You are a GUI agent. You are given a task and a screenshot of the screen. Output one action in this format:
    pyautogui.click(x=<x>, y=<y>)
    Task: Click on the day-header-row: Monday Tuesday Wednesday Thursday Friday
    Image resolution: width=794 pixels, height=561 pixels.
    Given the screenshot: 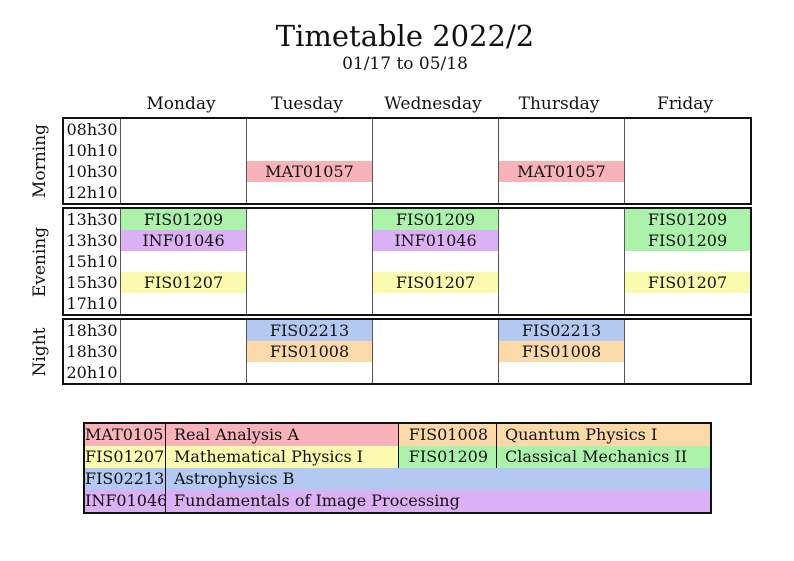 What is the action you would take?
    pyautogui.click(x=407, y=103)
    